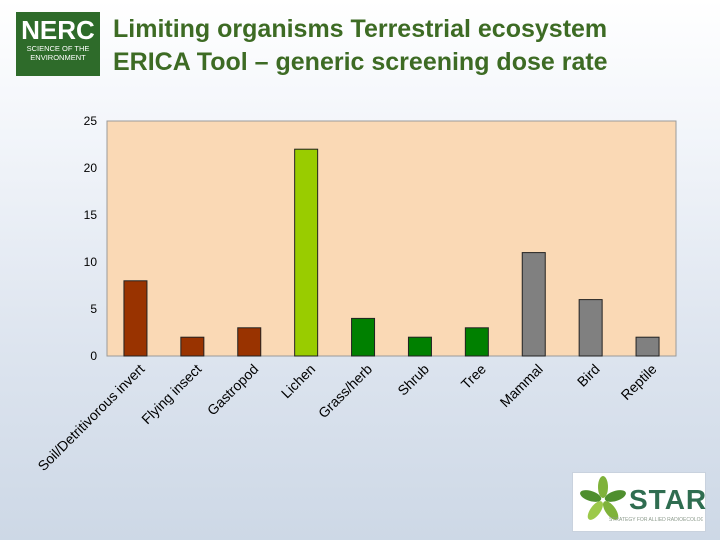 The width and height of the screenshot is (720, 540). Describe the element at coordinates (93, 356) in the screenshot. I see `y-tick-label: 0` at that location.